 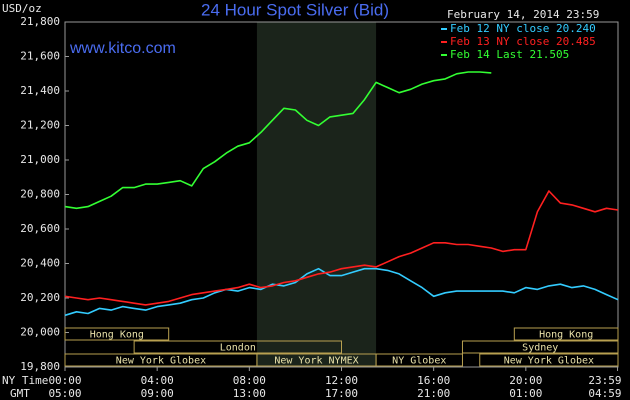 What do you see at coordinates (604, 393) in the screenshot?
I see `x2-tick-label: 04:59` at bounding box center [604, 393].